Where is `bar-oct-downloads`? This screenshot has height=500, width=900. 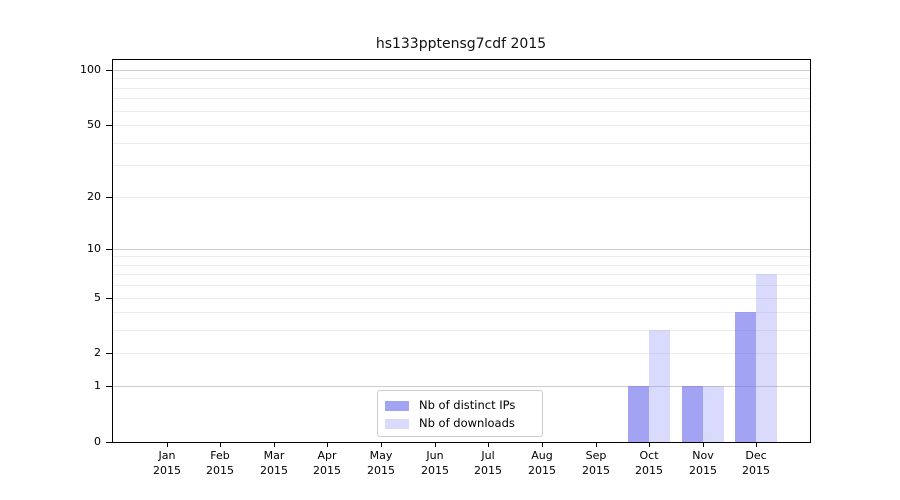 bar-oct-downloads is located at coordinates (659, 386).